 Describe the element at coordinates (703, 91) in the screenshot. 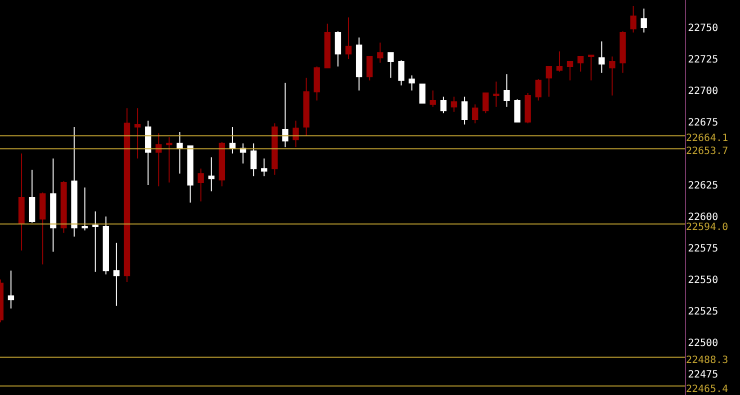

I see `y-tick-label: 22700` at that location.